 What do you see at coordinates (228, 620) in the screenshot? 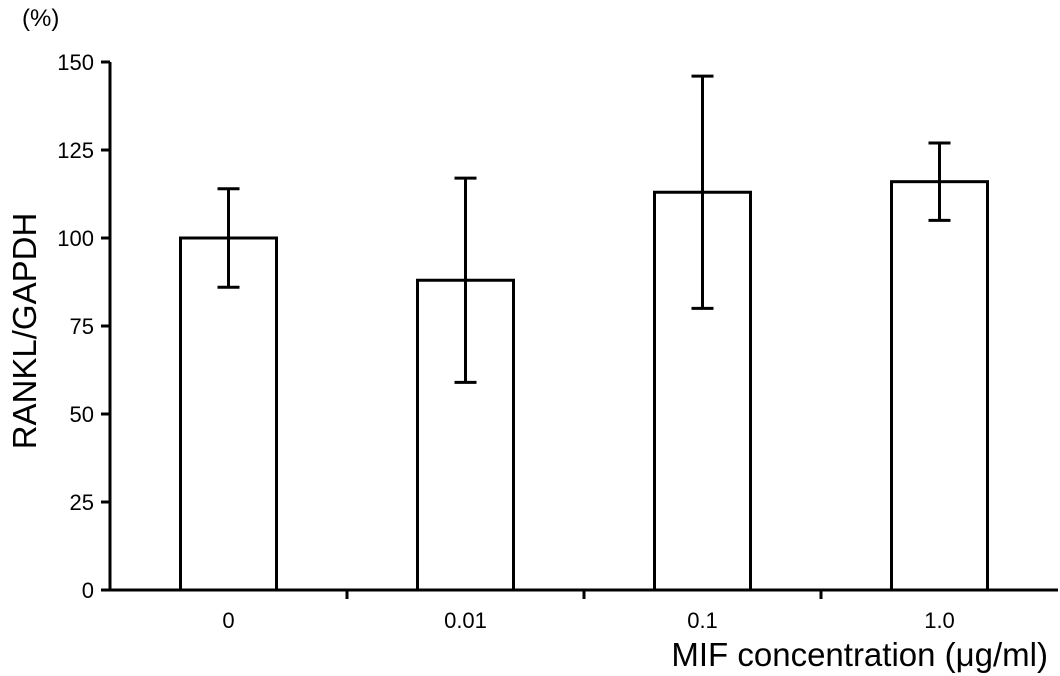
I see `x-tick-label: 0` at bounding box center [228, 620].